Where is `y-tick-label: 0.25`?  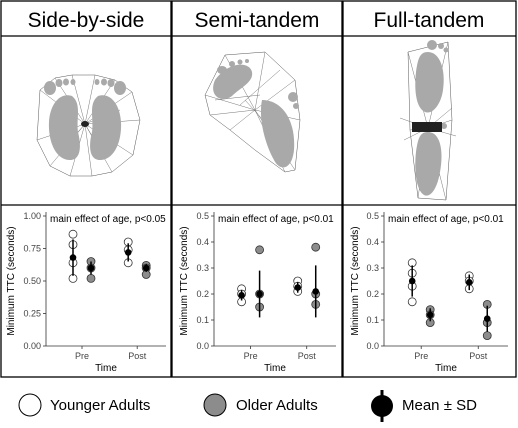
y-tick-label: 0.25 is located at coordinates (32, 314).